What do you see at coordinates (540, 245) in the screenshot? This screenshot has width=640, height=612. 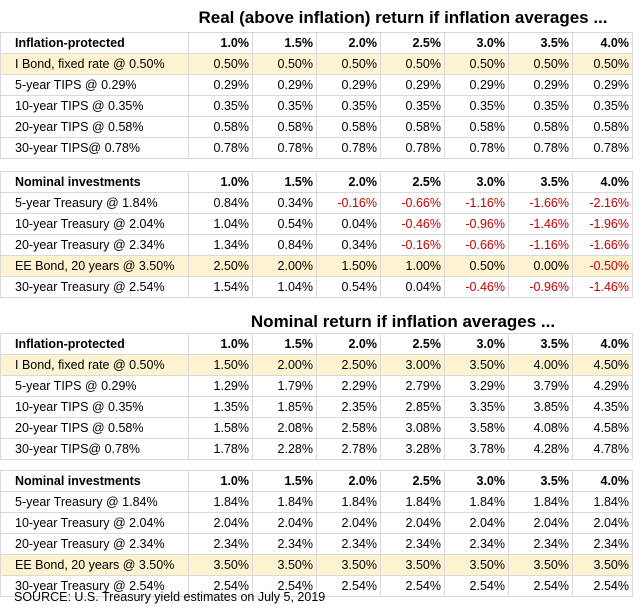 I see `return-value-cell: -1.16%` at bounding box center [540, 245].